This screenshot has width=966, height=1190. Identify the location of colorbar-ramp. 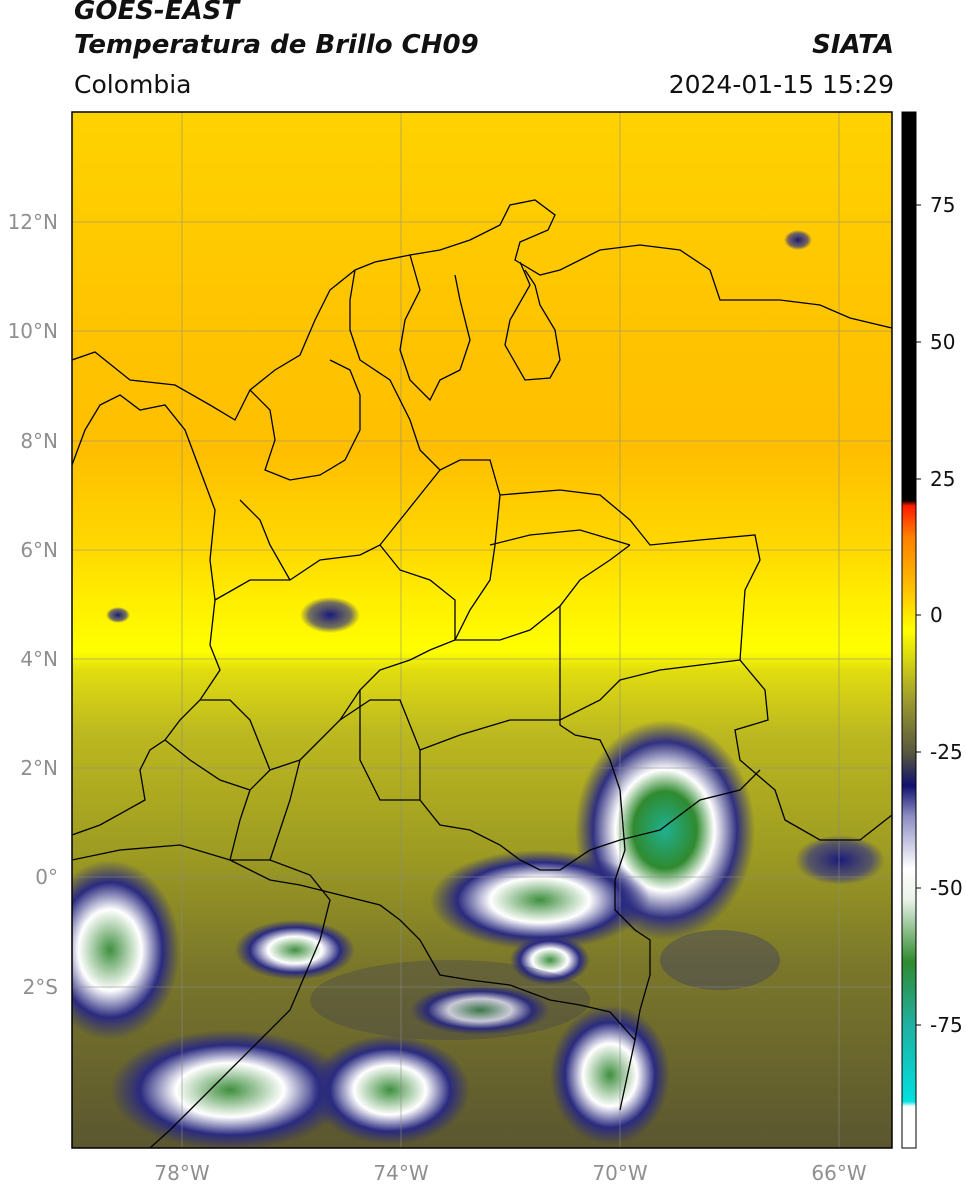
(909, 630).